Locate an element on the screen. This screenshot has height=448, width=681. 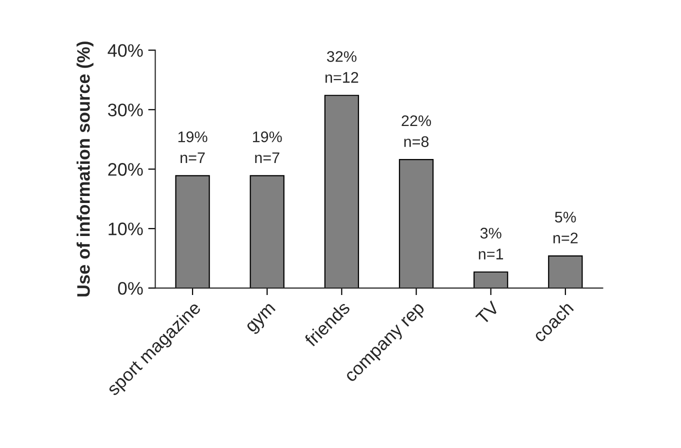
y-tick-label: 10% is located at coordinates (125, 229).